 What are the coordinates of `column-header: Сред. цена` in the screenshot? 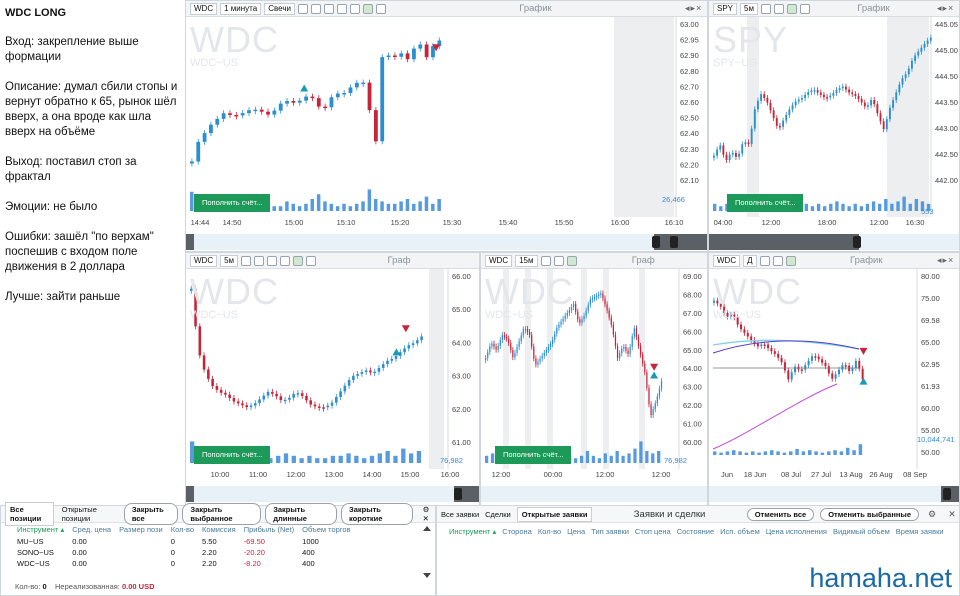 It's located at (92, 529).